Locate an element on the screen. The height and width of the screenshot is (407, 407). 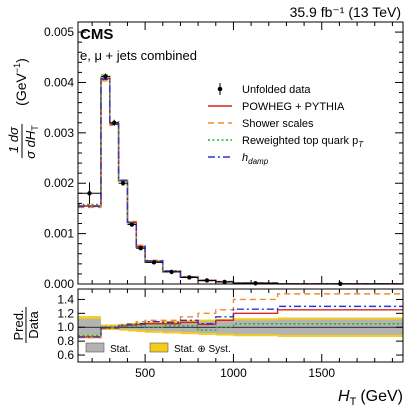
y-axis-title: 1 dσ σ dHT (GeV−1) is located at coordinates (23, 108).